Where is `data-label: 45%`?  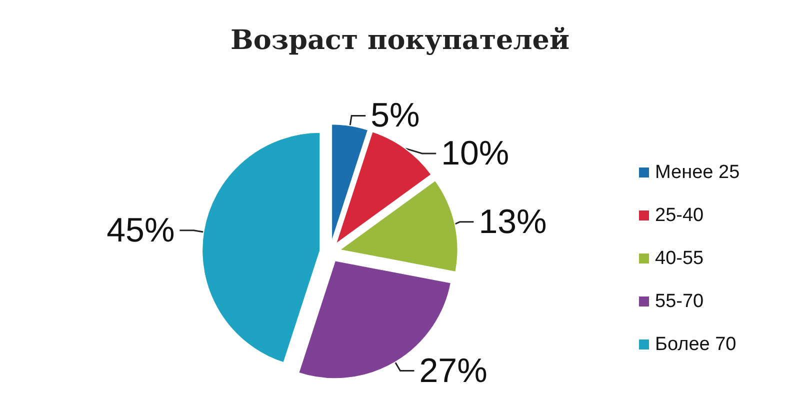
data-label: 45% is located at coordinates (140, 230).